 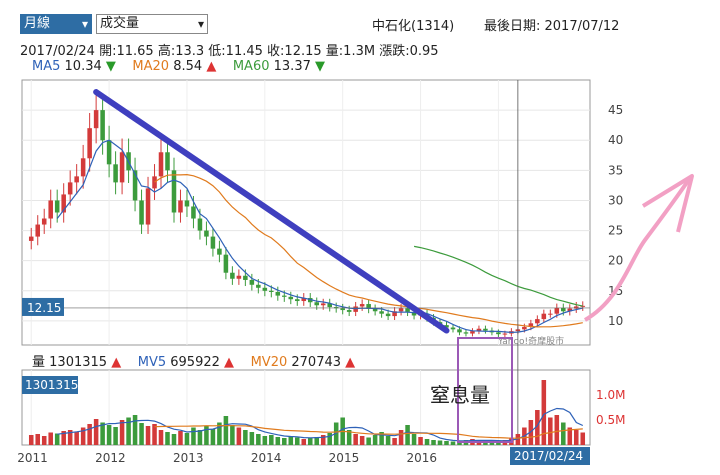 What do you see at coordinates (266, 458) in the screenshot?
I see `x-tick-label: 2014` at bounding box center [266, 458].